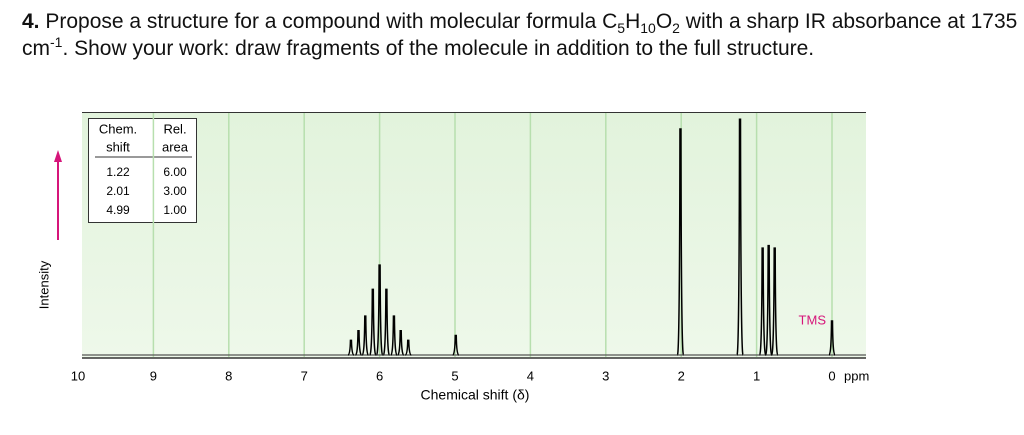  What do you see at coordinates (174, 128) in the screenshot?
I see `table-header: Rel.` at bounding box center [174, 128].